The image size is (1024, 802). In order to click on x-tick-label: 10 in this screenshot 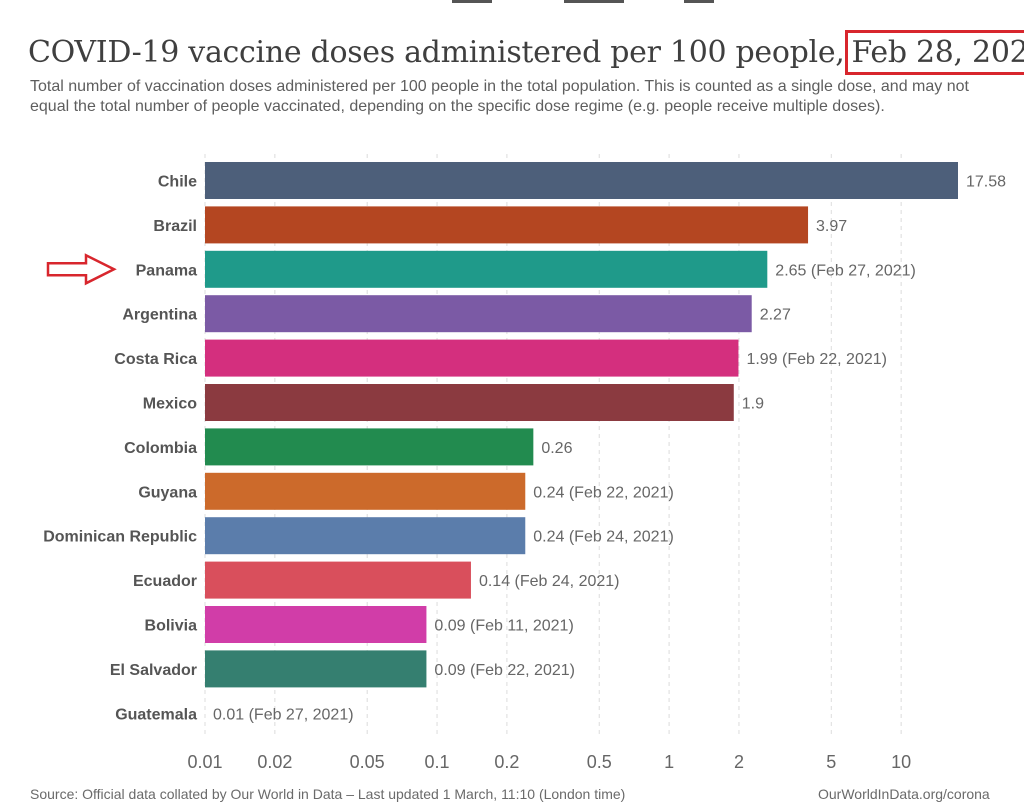, I will do `click(901, 762)`.